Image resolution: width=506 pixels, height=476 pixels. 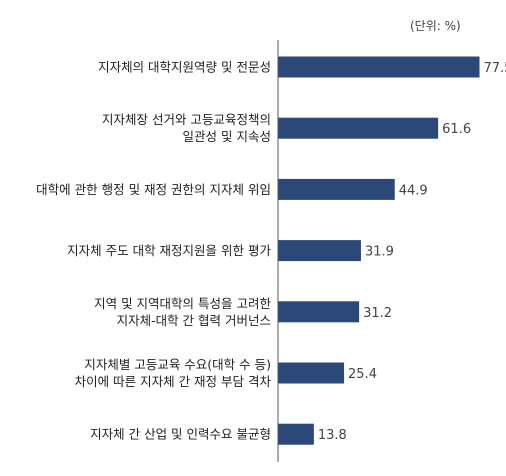 I want to click on category-label-line: 지자체 주도 대학 재정지원을 위한 평가, so click(x=169, y=250).